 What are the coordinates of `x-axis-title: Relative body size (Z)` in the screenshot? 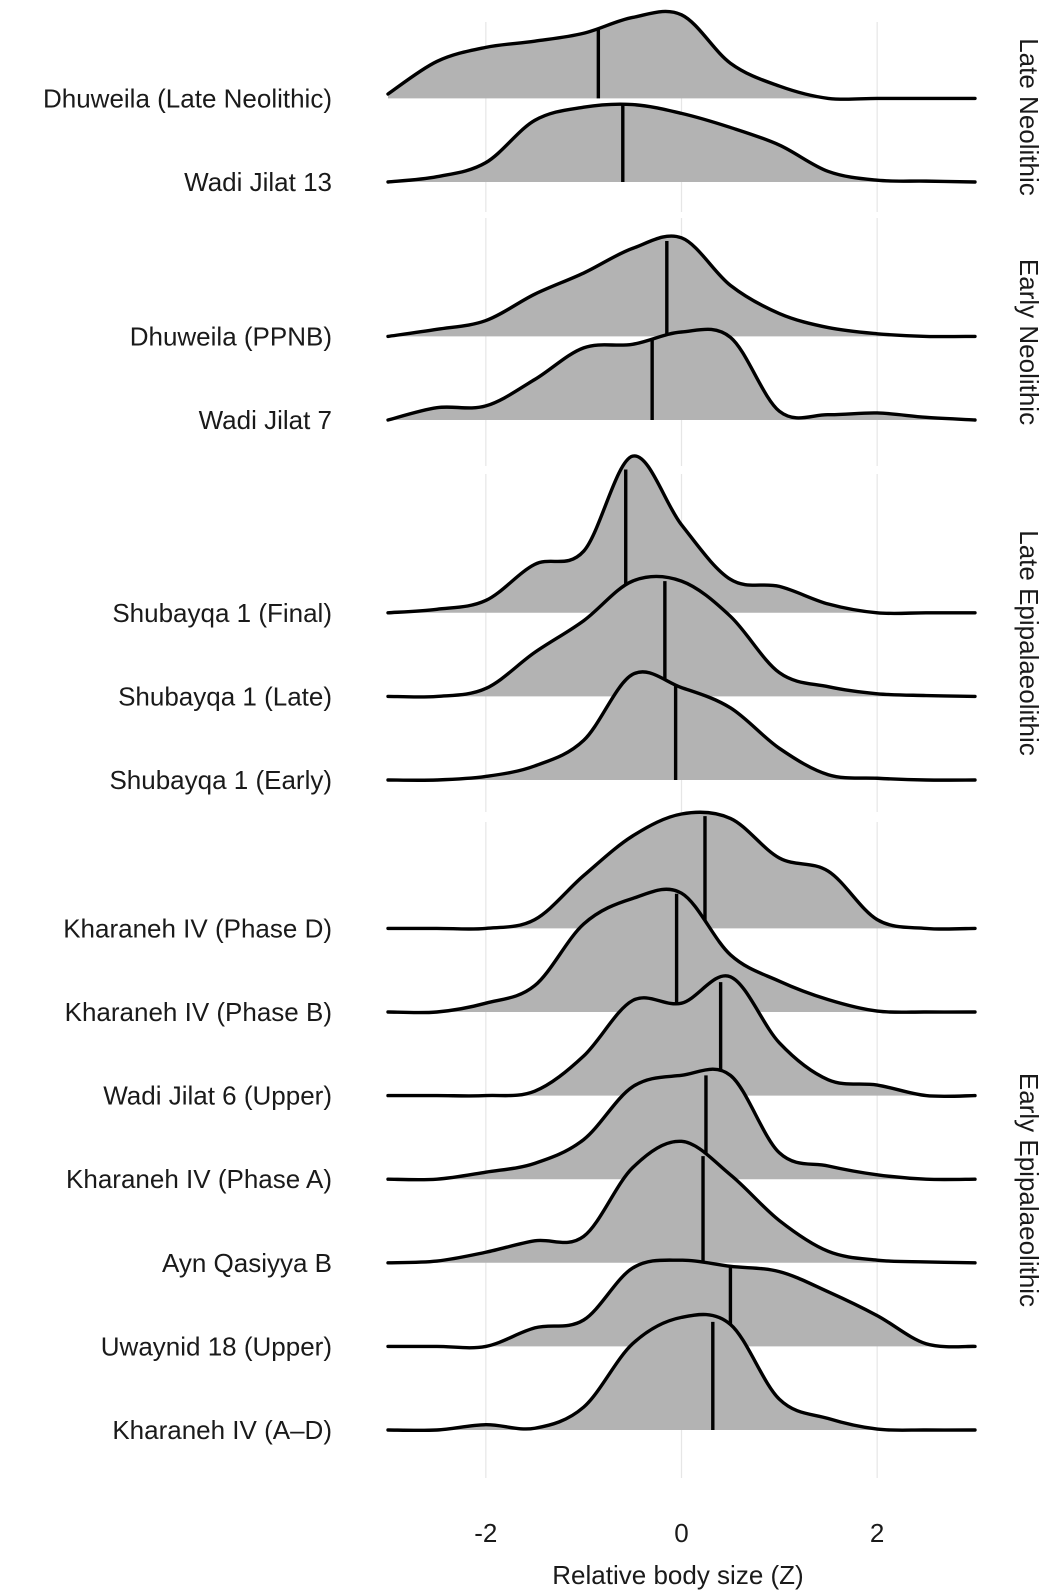 It's located at (677, 1575).